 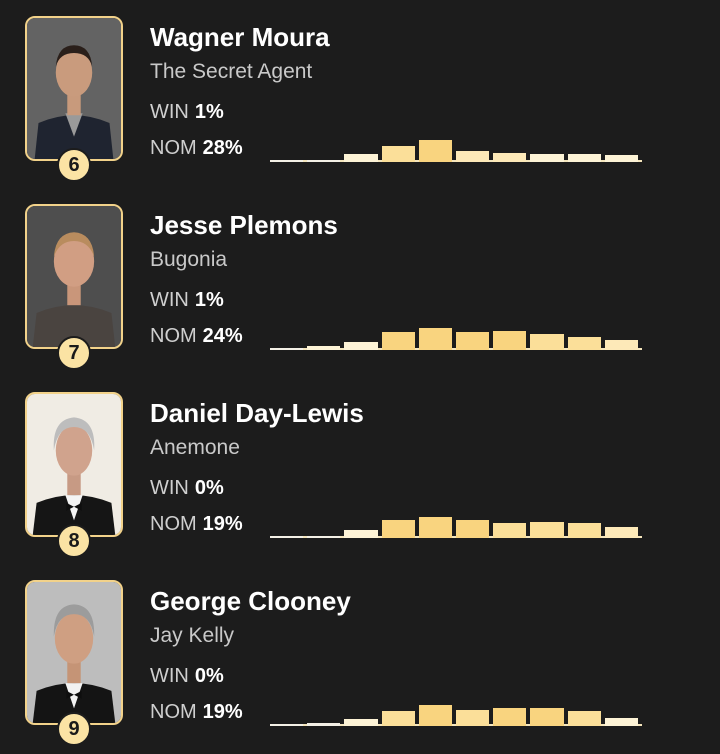 I want to click on nominee-film: Anemone, so click(x=195, y=447).